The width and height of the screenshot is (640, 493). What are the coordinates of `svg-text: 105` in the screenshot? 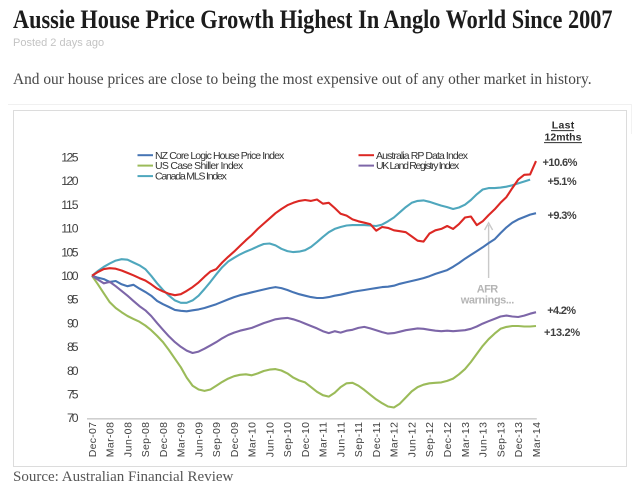 It's located at (69, 252).